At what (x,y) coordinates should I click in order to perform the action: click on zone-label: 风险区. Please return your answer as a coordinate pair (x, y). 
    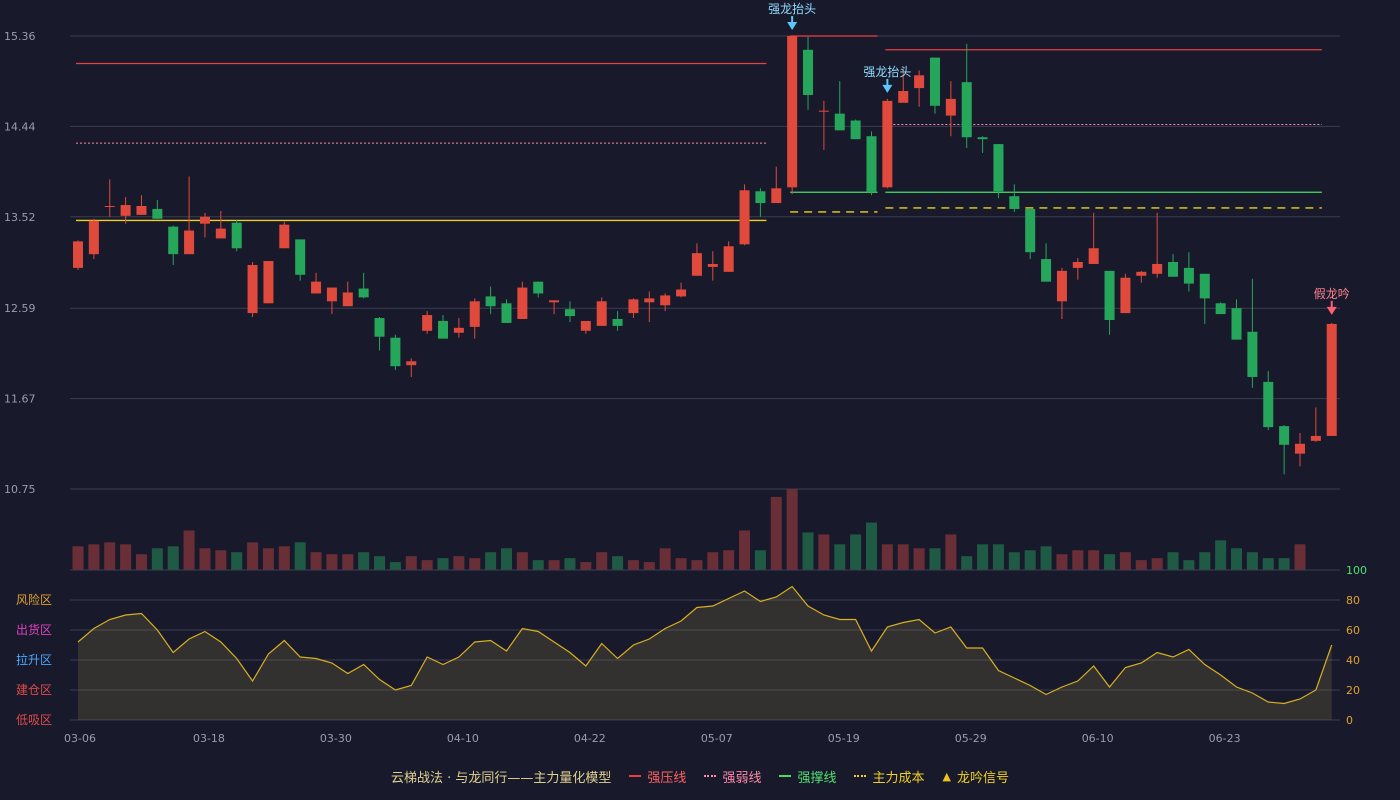
    Looking at the image, I should click on (34, 599).